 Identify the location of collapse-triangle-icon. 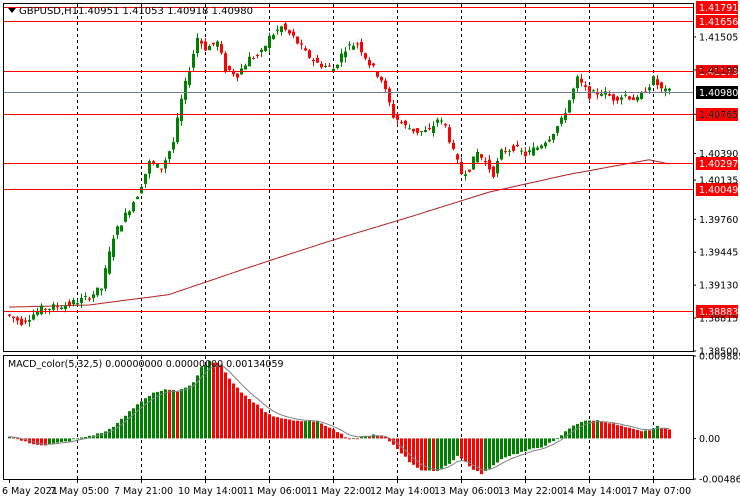
(12, 10).